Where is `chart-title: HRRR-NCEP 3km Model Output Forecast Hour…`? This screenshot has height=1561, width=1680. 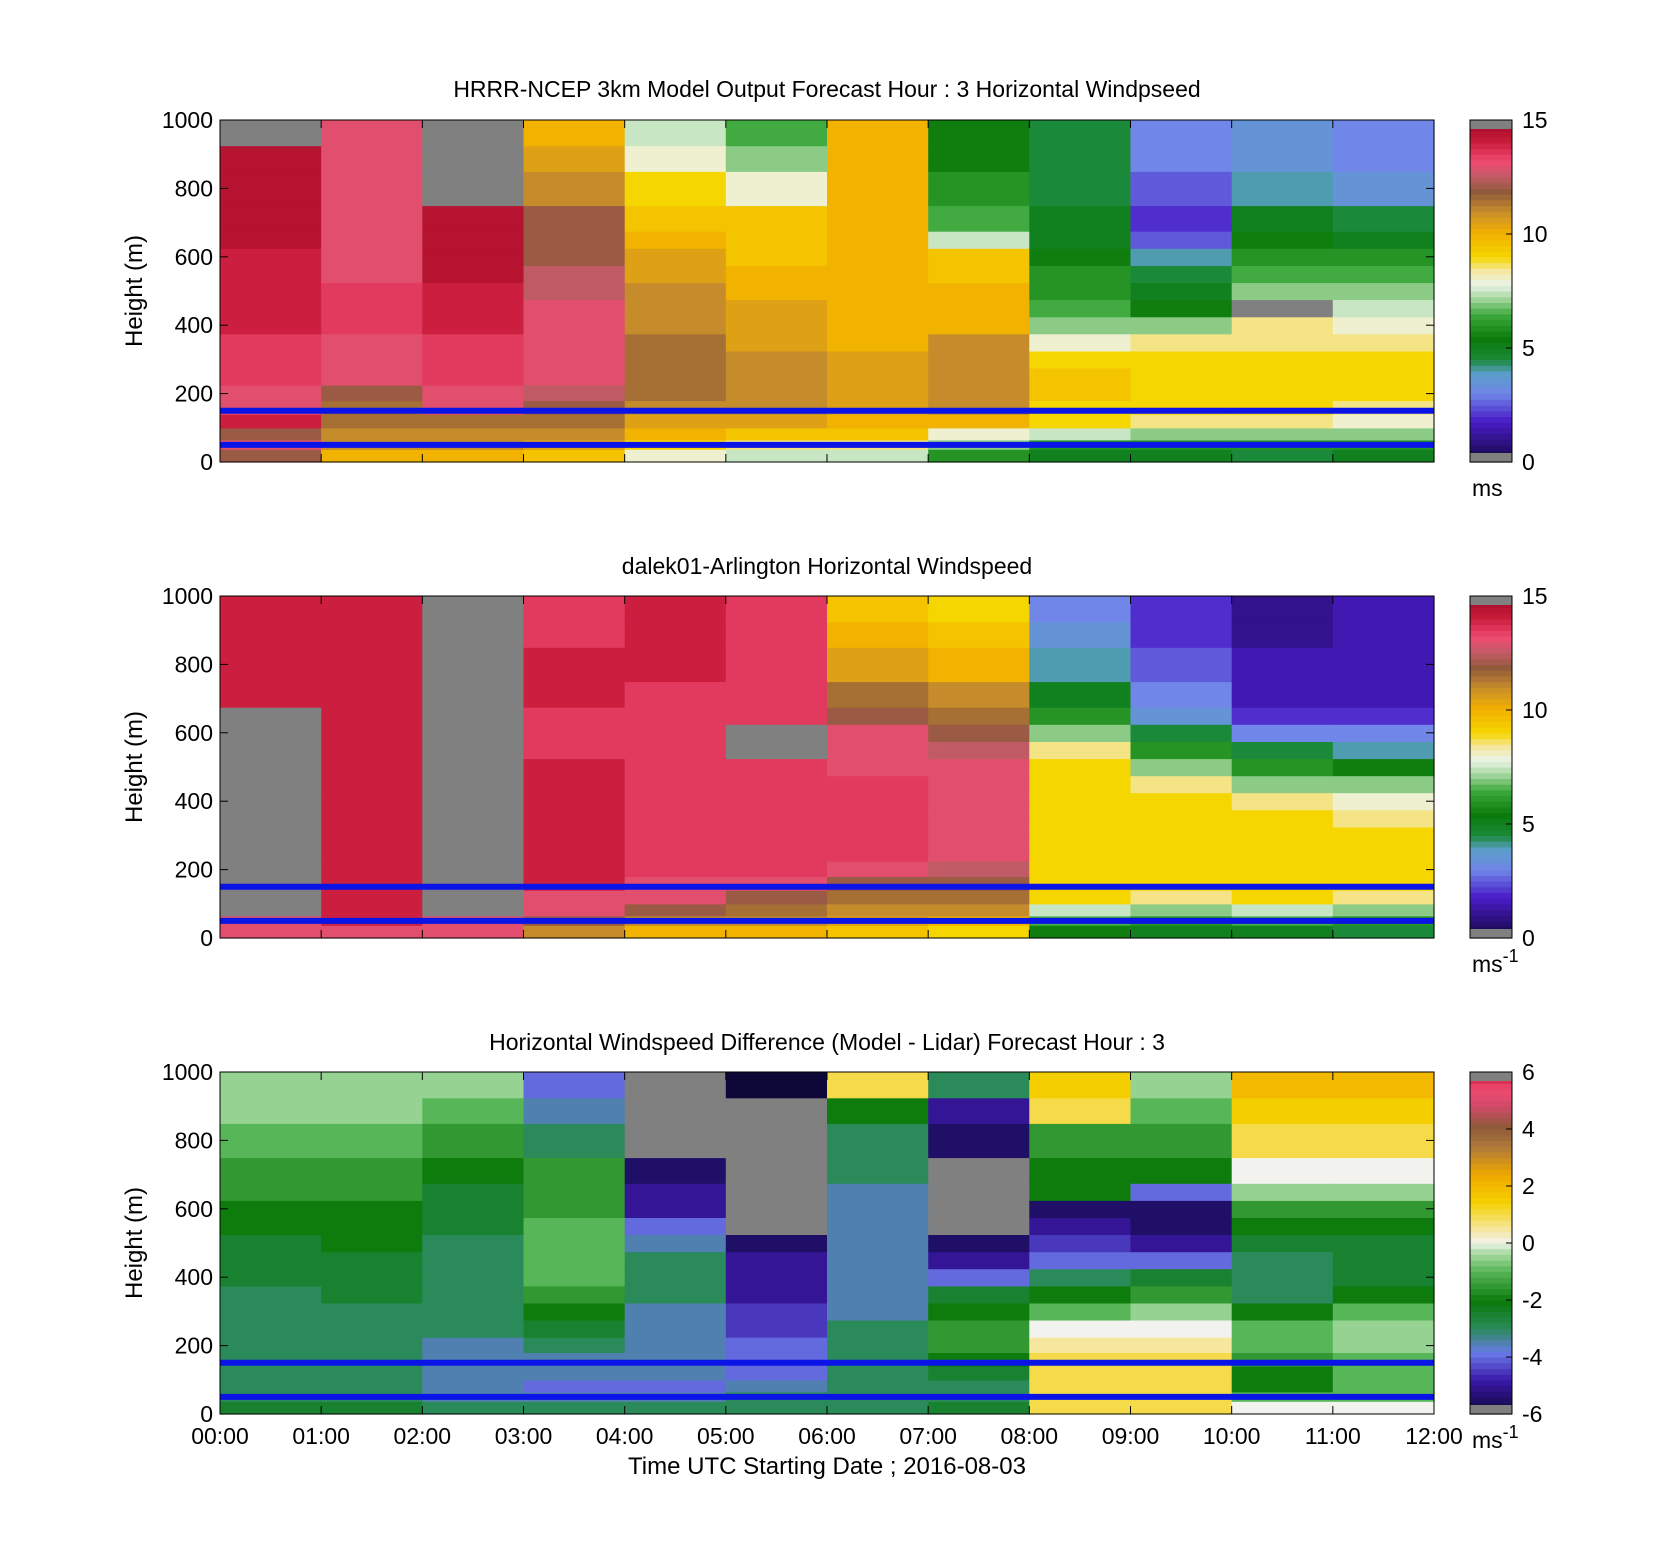
chart-title: HRRR-NCEP 3km Model Output Forecast Hour… is located at coordinates (826, 89).